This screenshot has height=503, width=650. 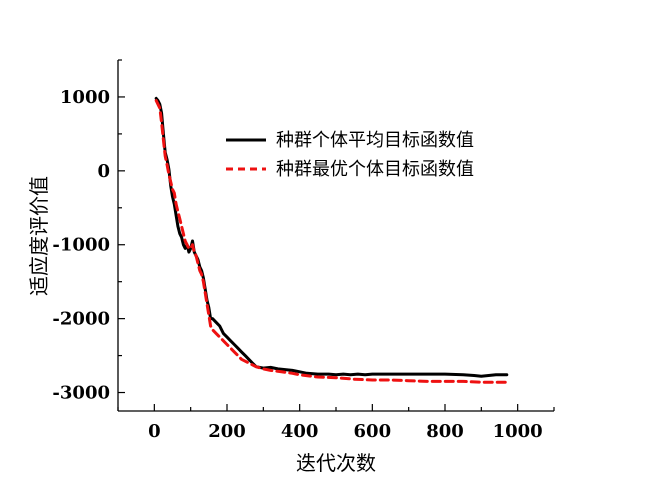 I want to click on x-tick-label: 800, so click(x=445, y=431).